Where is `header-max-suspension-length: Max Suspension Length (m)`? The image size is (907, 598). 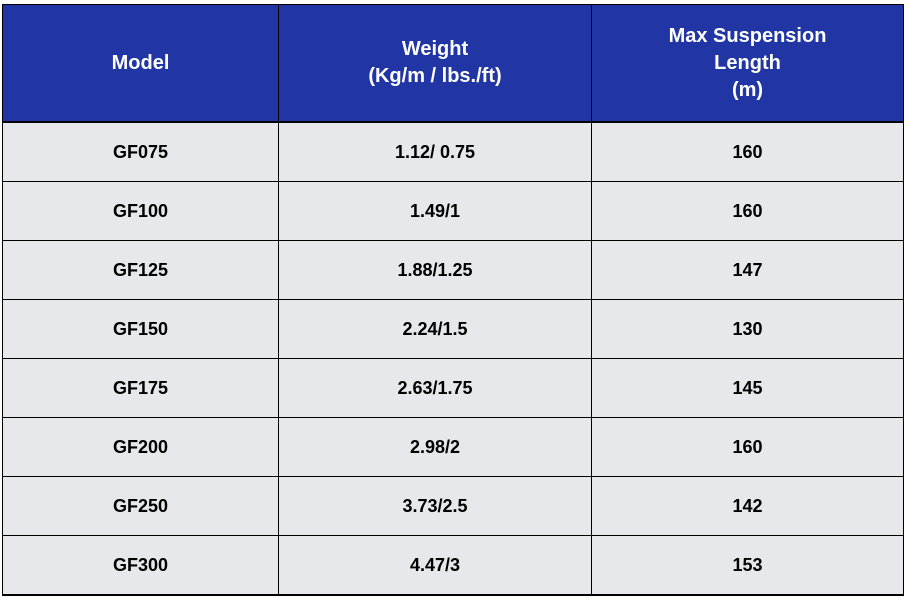 header-max-suspension-length: Max Suspension Length (m) is located at coordinates (747, 63).